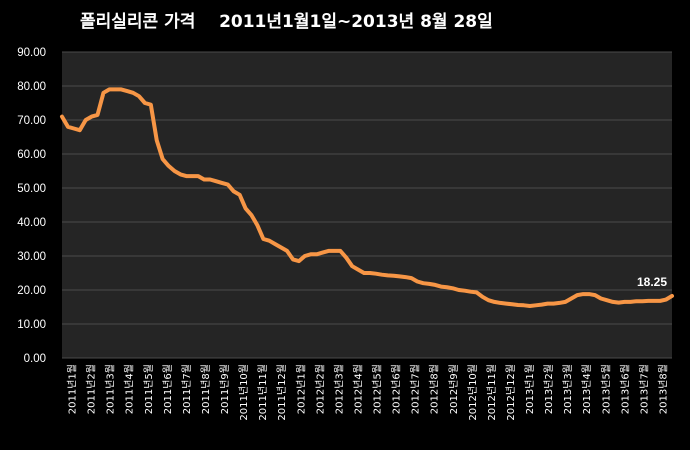  I want to click on x-tick-label: 2013년5월, so click(606, 389).